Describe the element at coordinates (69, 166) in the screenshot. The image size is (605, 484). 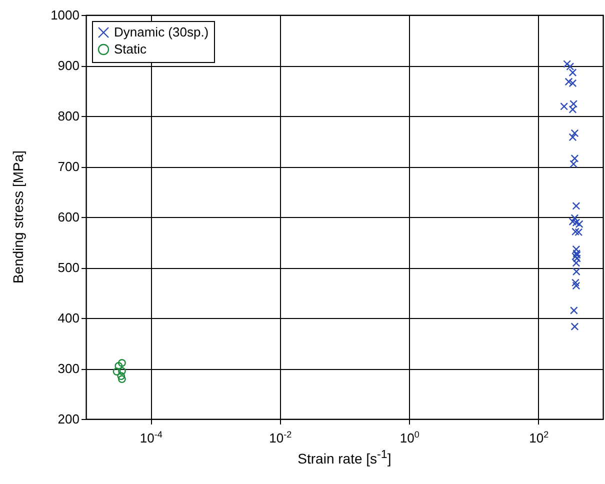
I see `y-tick-label: 700` at that location.